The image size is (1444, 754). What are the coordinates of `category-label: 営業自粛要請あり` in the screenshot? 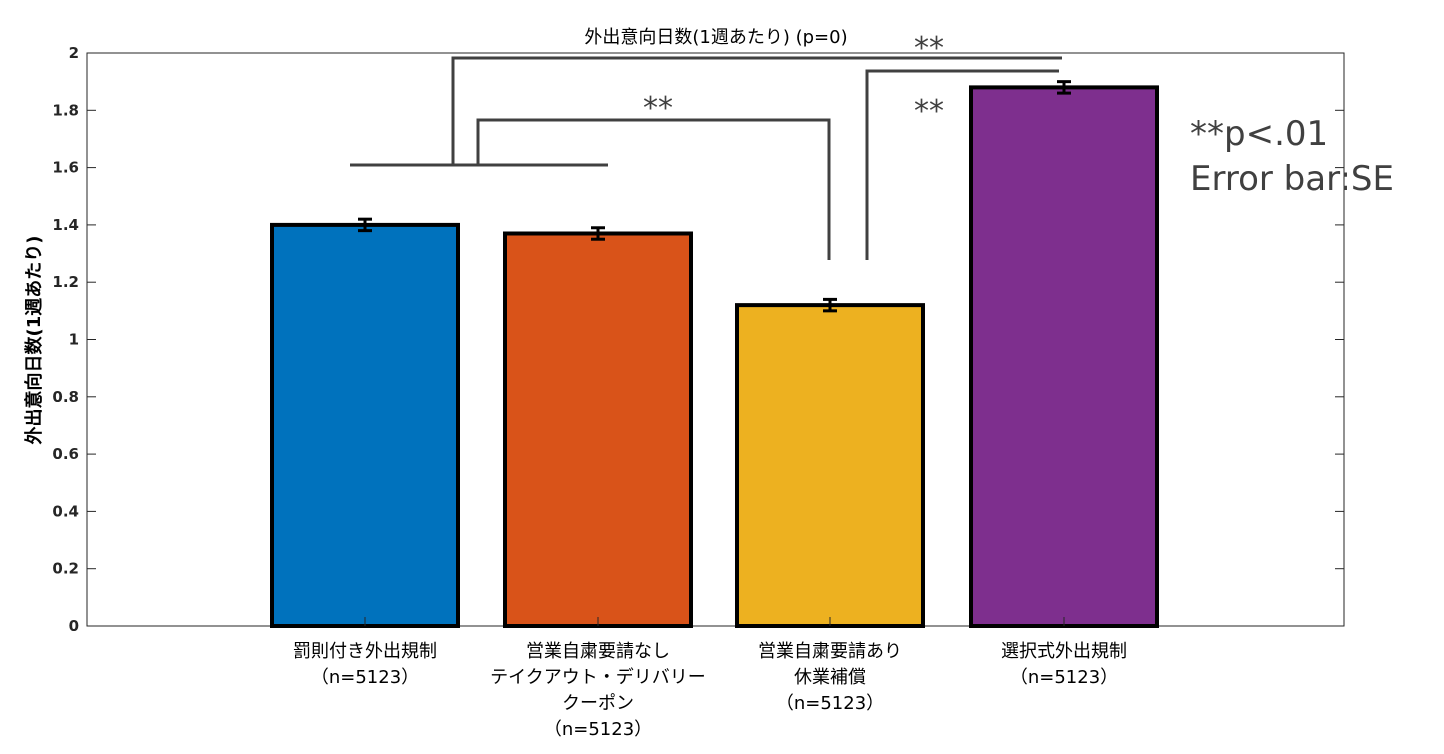 It's located at (830, 651).